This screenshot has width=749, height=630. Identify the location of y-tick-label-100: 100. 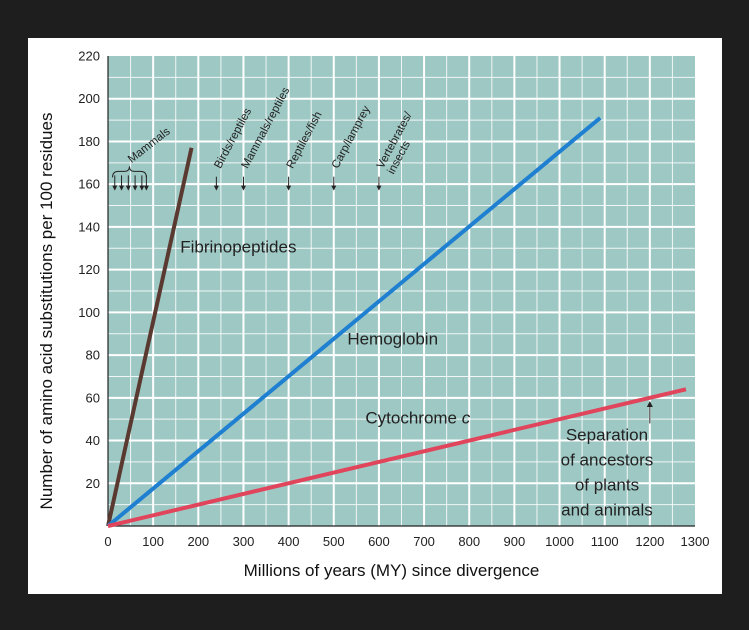
(89, 312).